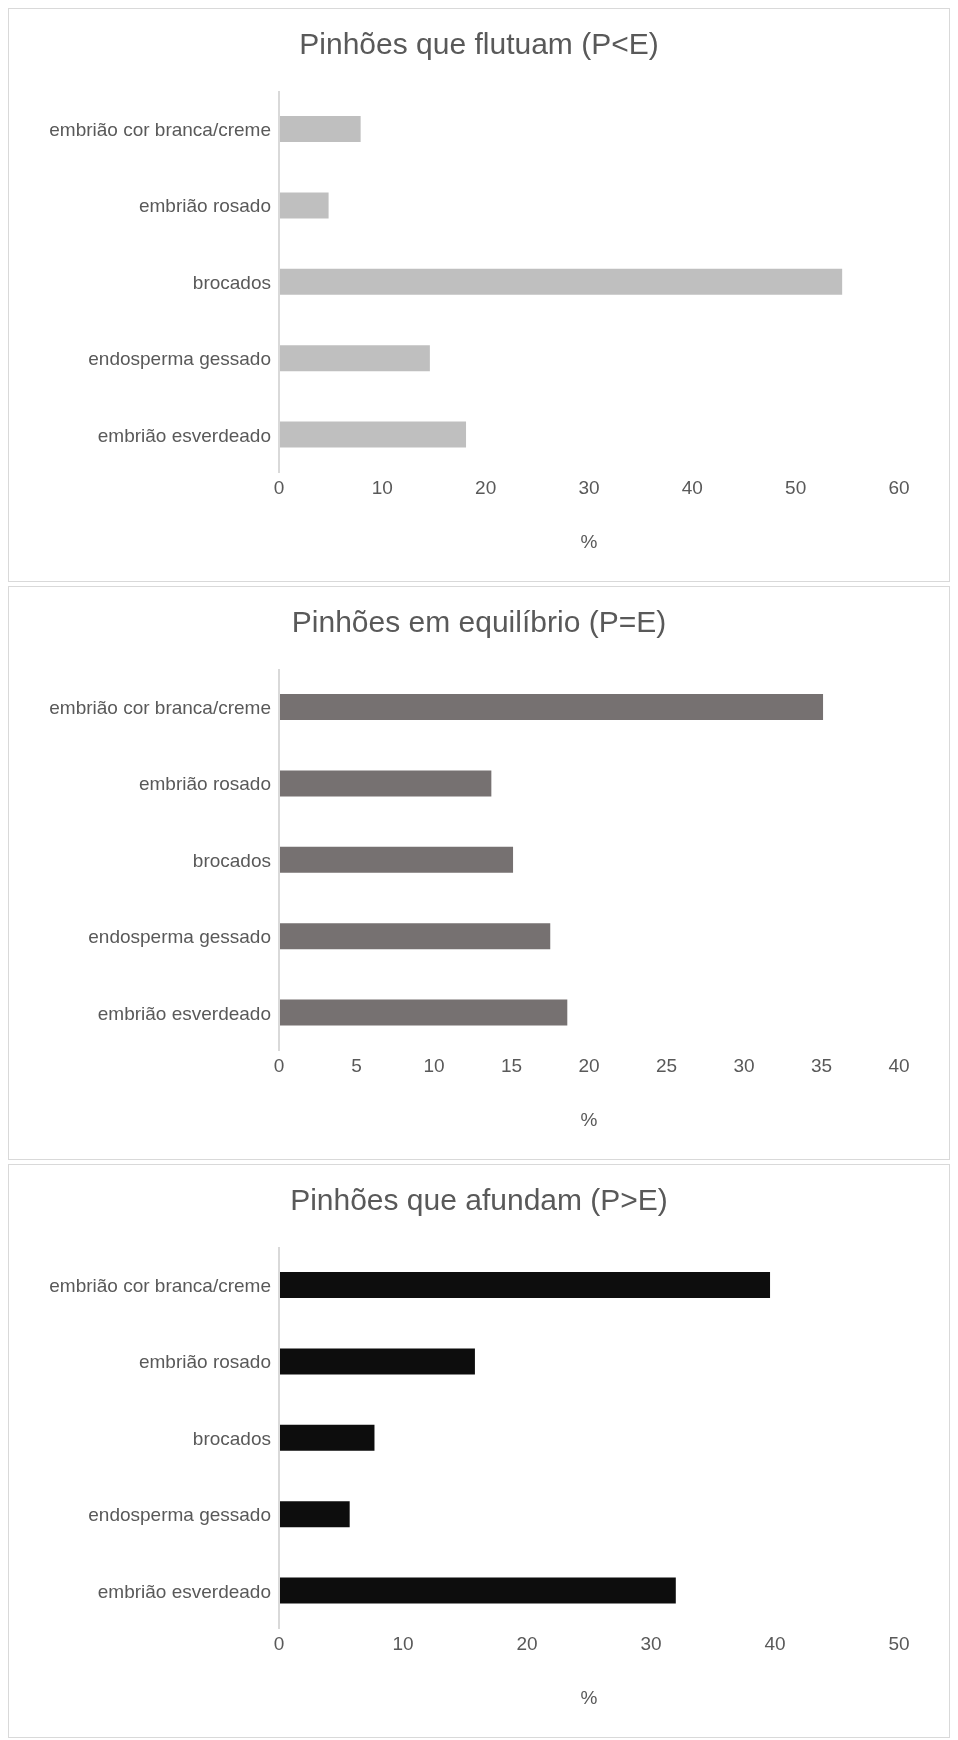 The image size is (958, 1740). Describe the element at coordinates (821, 1066) in the screenshot. I see `x-tick-label: 35` at that location.